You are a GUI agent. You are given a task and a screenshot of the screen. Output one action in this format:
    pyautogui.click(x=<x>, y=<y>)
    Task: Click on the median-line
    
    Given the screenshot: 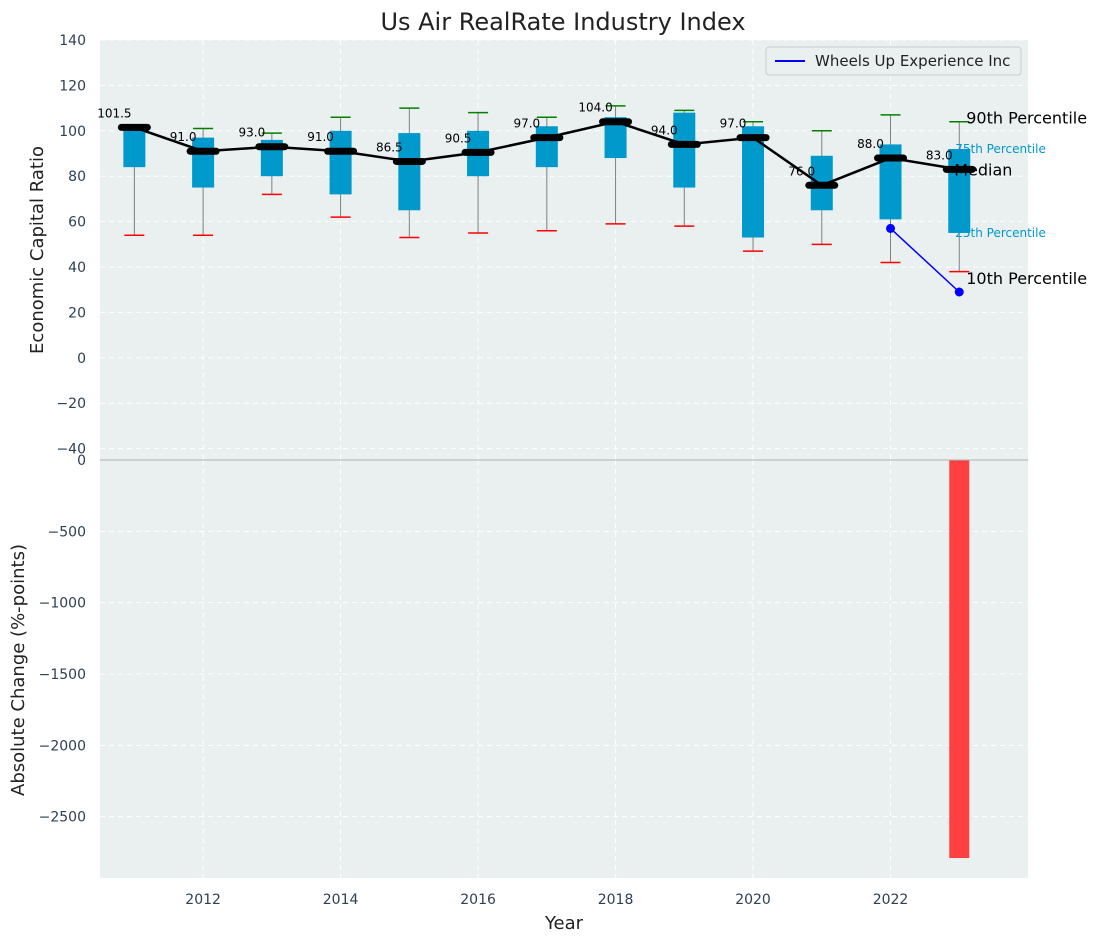 What is the action you would take?
    pyautogui.click(x=546, y=153)
    